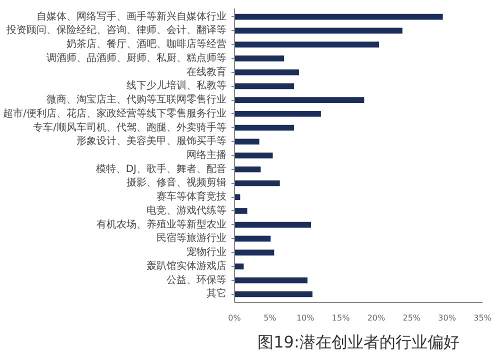 This screenshot has height=356, width=500. Describe the element at coordinates (136, 100) in the screenshot. I see `y-tick-label: 微商、淘宝店主、代购等互联网零售行业` at that location.